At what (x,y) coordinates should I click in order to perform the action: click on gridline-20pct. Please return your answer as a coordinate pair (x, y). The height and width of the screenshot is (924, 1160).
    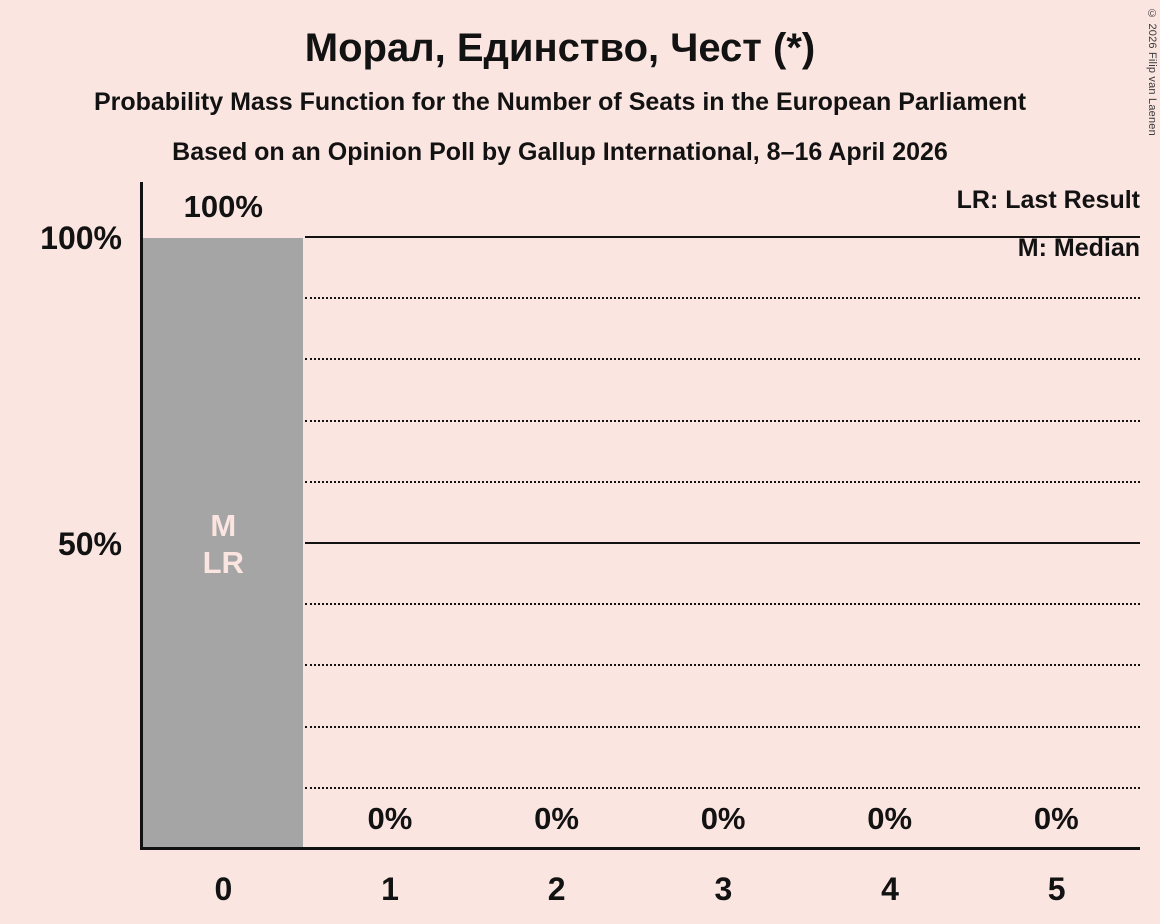
    Looking at the image, I should click on (722, 727).